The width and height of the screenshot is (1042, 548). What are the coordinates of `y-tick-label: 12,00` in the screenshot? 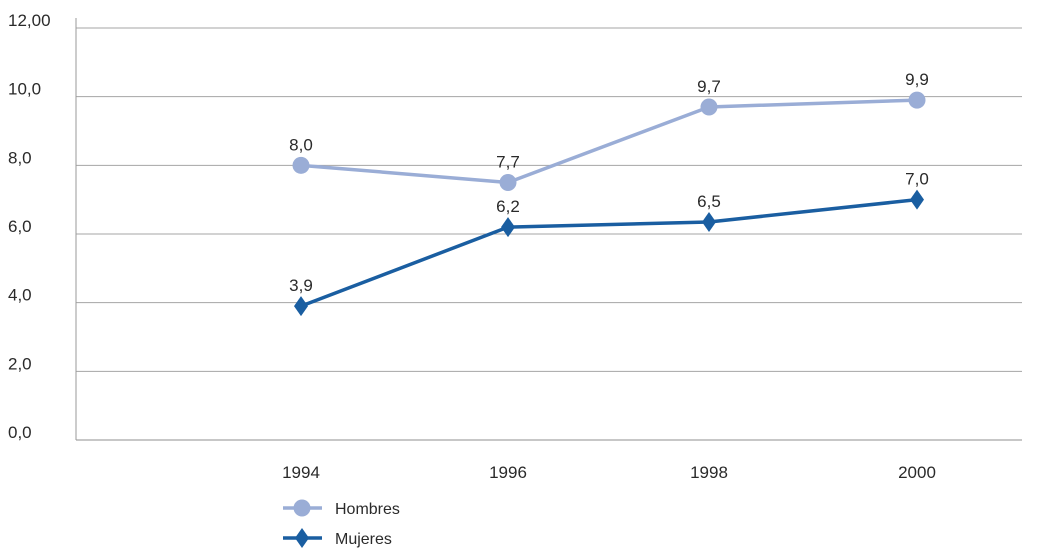 It's located at (29, 20).